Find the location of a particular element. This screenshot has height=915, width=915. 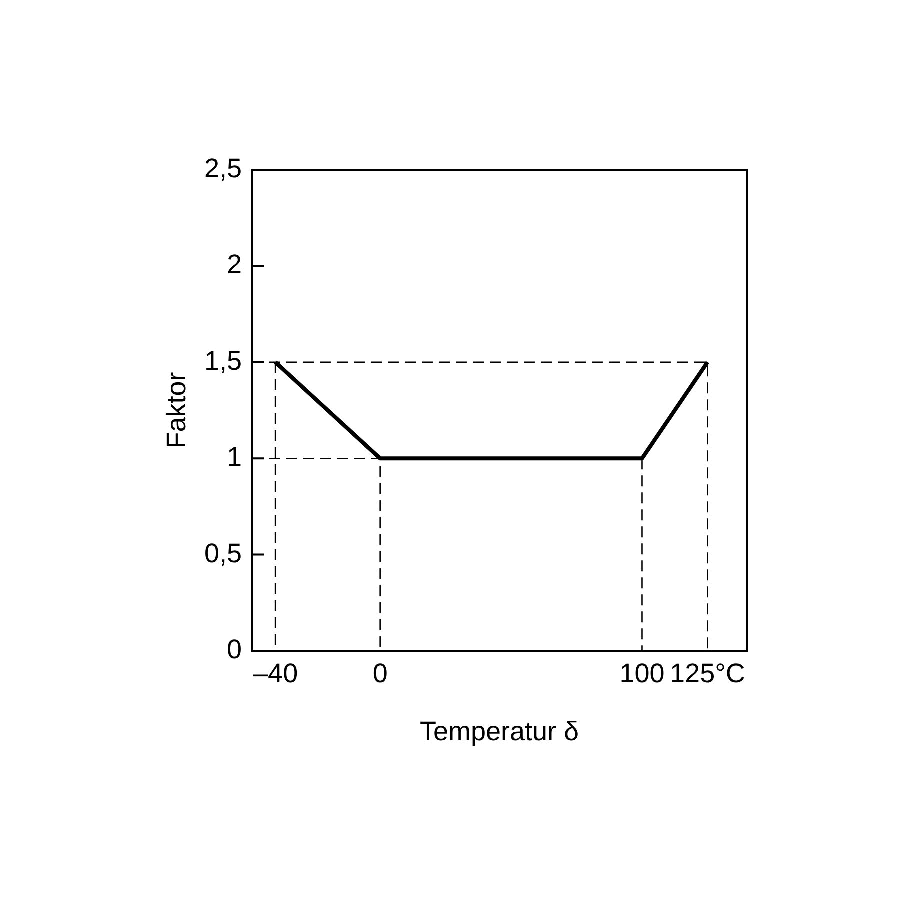

x-tick-label: 100 is located at coordinates (642, 673).